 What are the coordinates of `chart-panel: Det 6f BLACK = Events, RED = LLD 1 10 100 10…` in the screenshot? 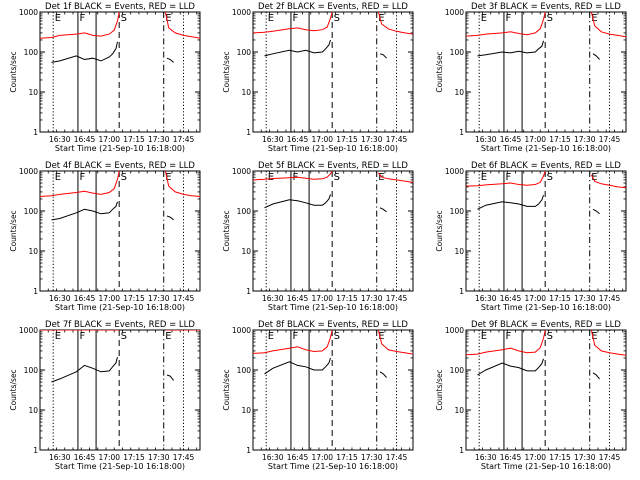 It's located at (531, 236).